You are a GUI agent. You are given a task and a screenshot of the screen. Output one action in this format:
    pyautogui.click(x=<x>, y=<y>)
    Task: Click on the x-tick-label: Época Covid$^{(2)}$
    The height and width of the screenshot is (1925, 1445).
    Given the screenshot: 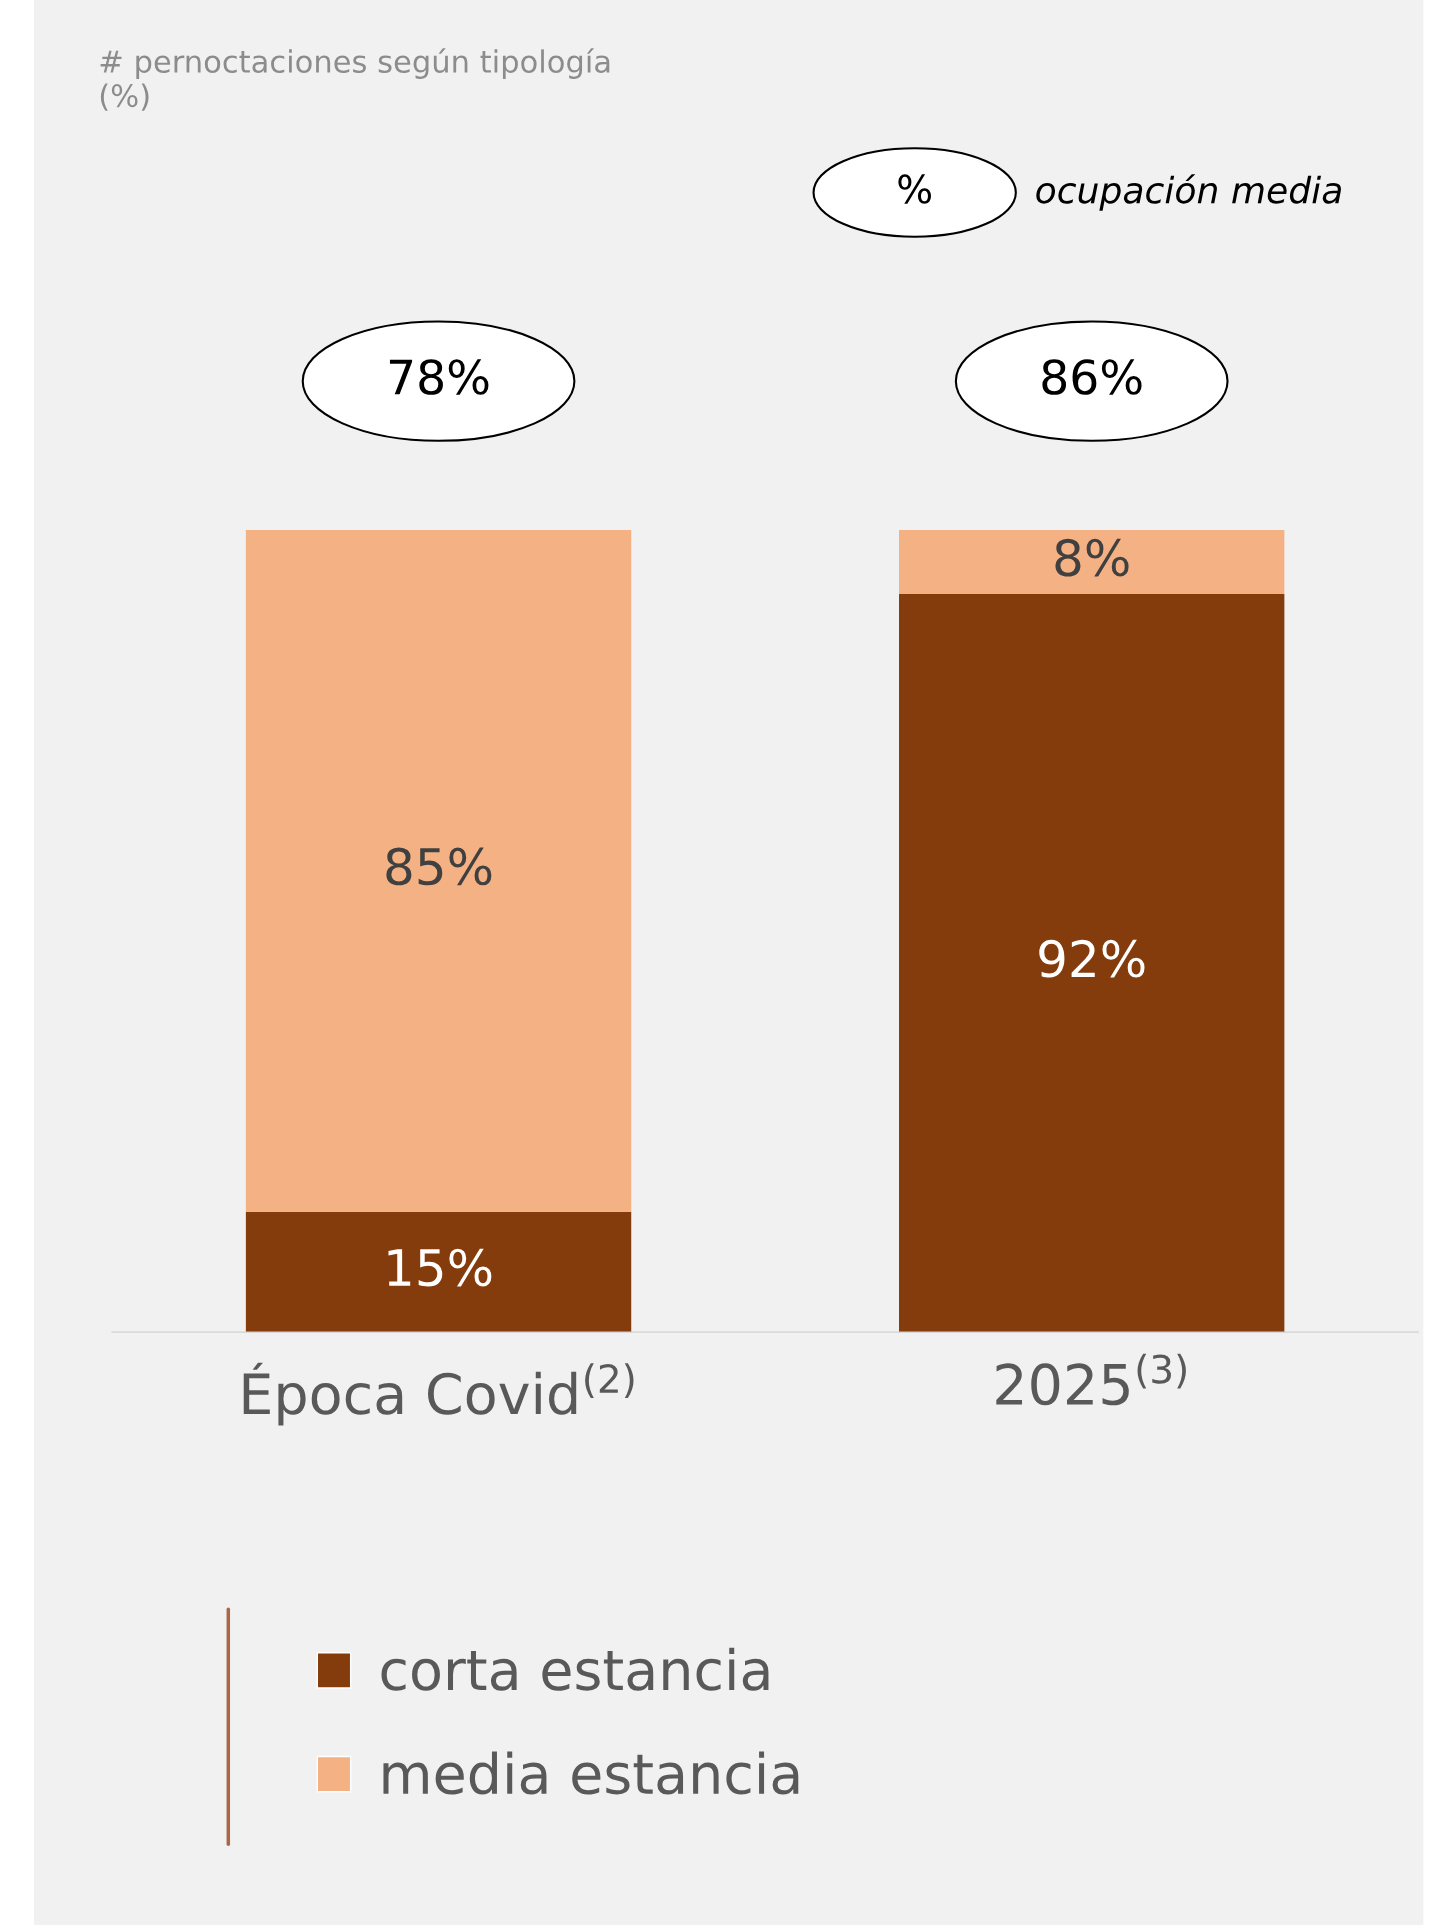 What is the action you would take?
    pyautogui.click(x=438, y=1394)
    